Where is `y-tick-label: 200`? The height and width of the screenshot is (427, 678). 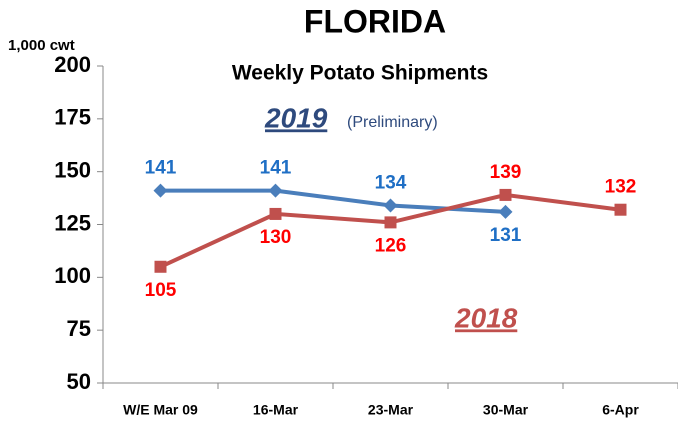 y-tick-label: 200 is located at coordinates (72, 64).